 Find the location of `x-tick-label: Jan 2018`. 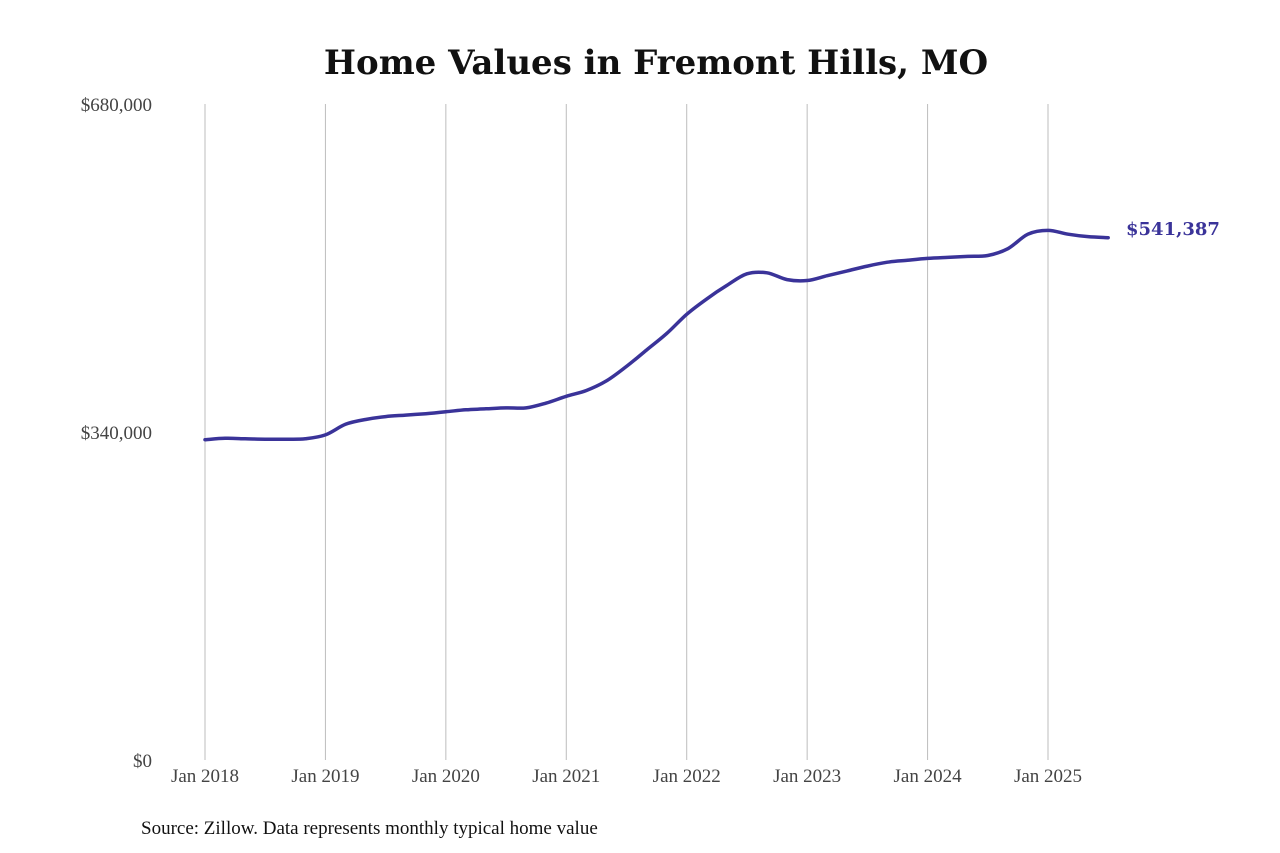

x-tick-label: Jan 2018 is located at coordinates (205, 776).